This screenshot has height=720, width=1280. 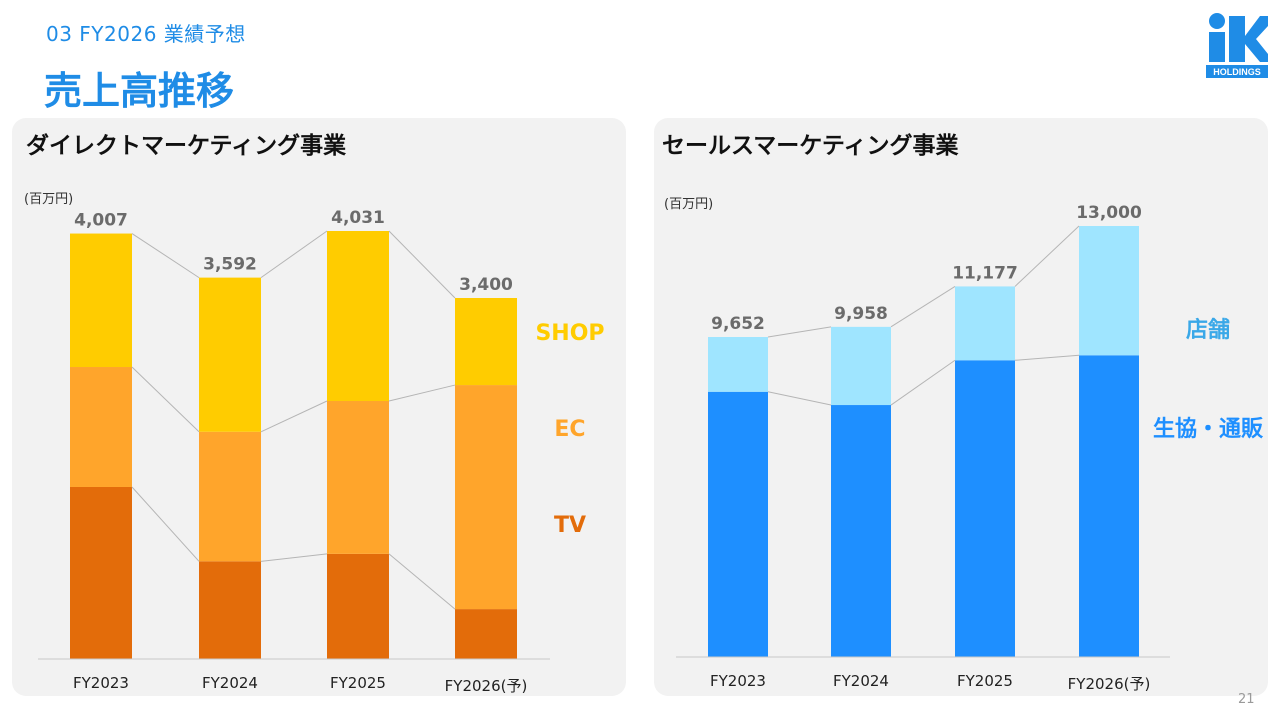 I want to click on bar-生協・通販-FY2024, so click(x=861, y=531).